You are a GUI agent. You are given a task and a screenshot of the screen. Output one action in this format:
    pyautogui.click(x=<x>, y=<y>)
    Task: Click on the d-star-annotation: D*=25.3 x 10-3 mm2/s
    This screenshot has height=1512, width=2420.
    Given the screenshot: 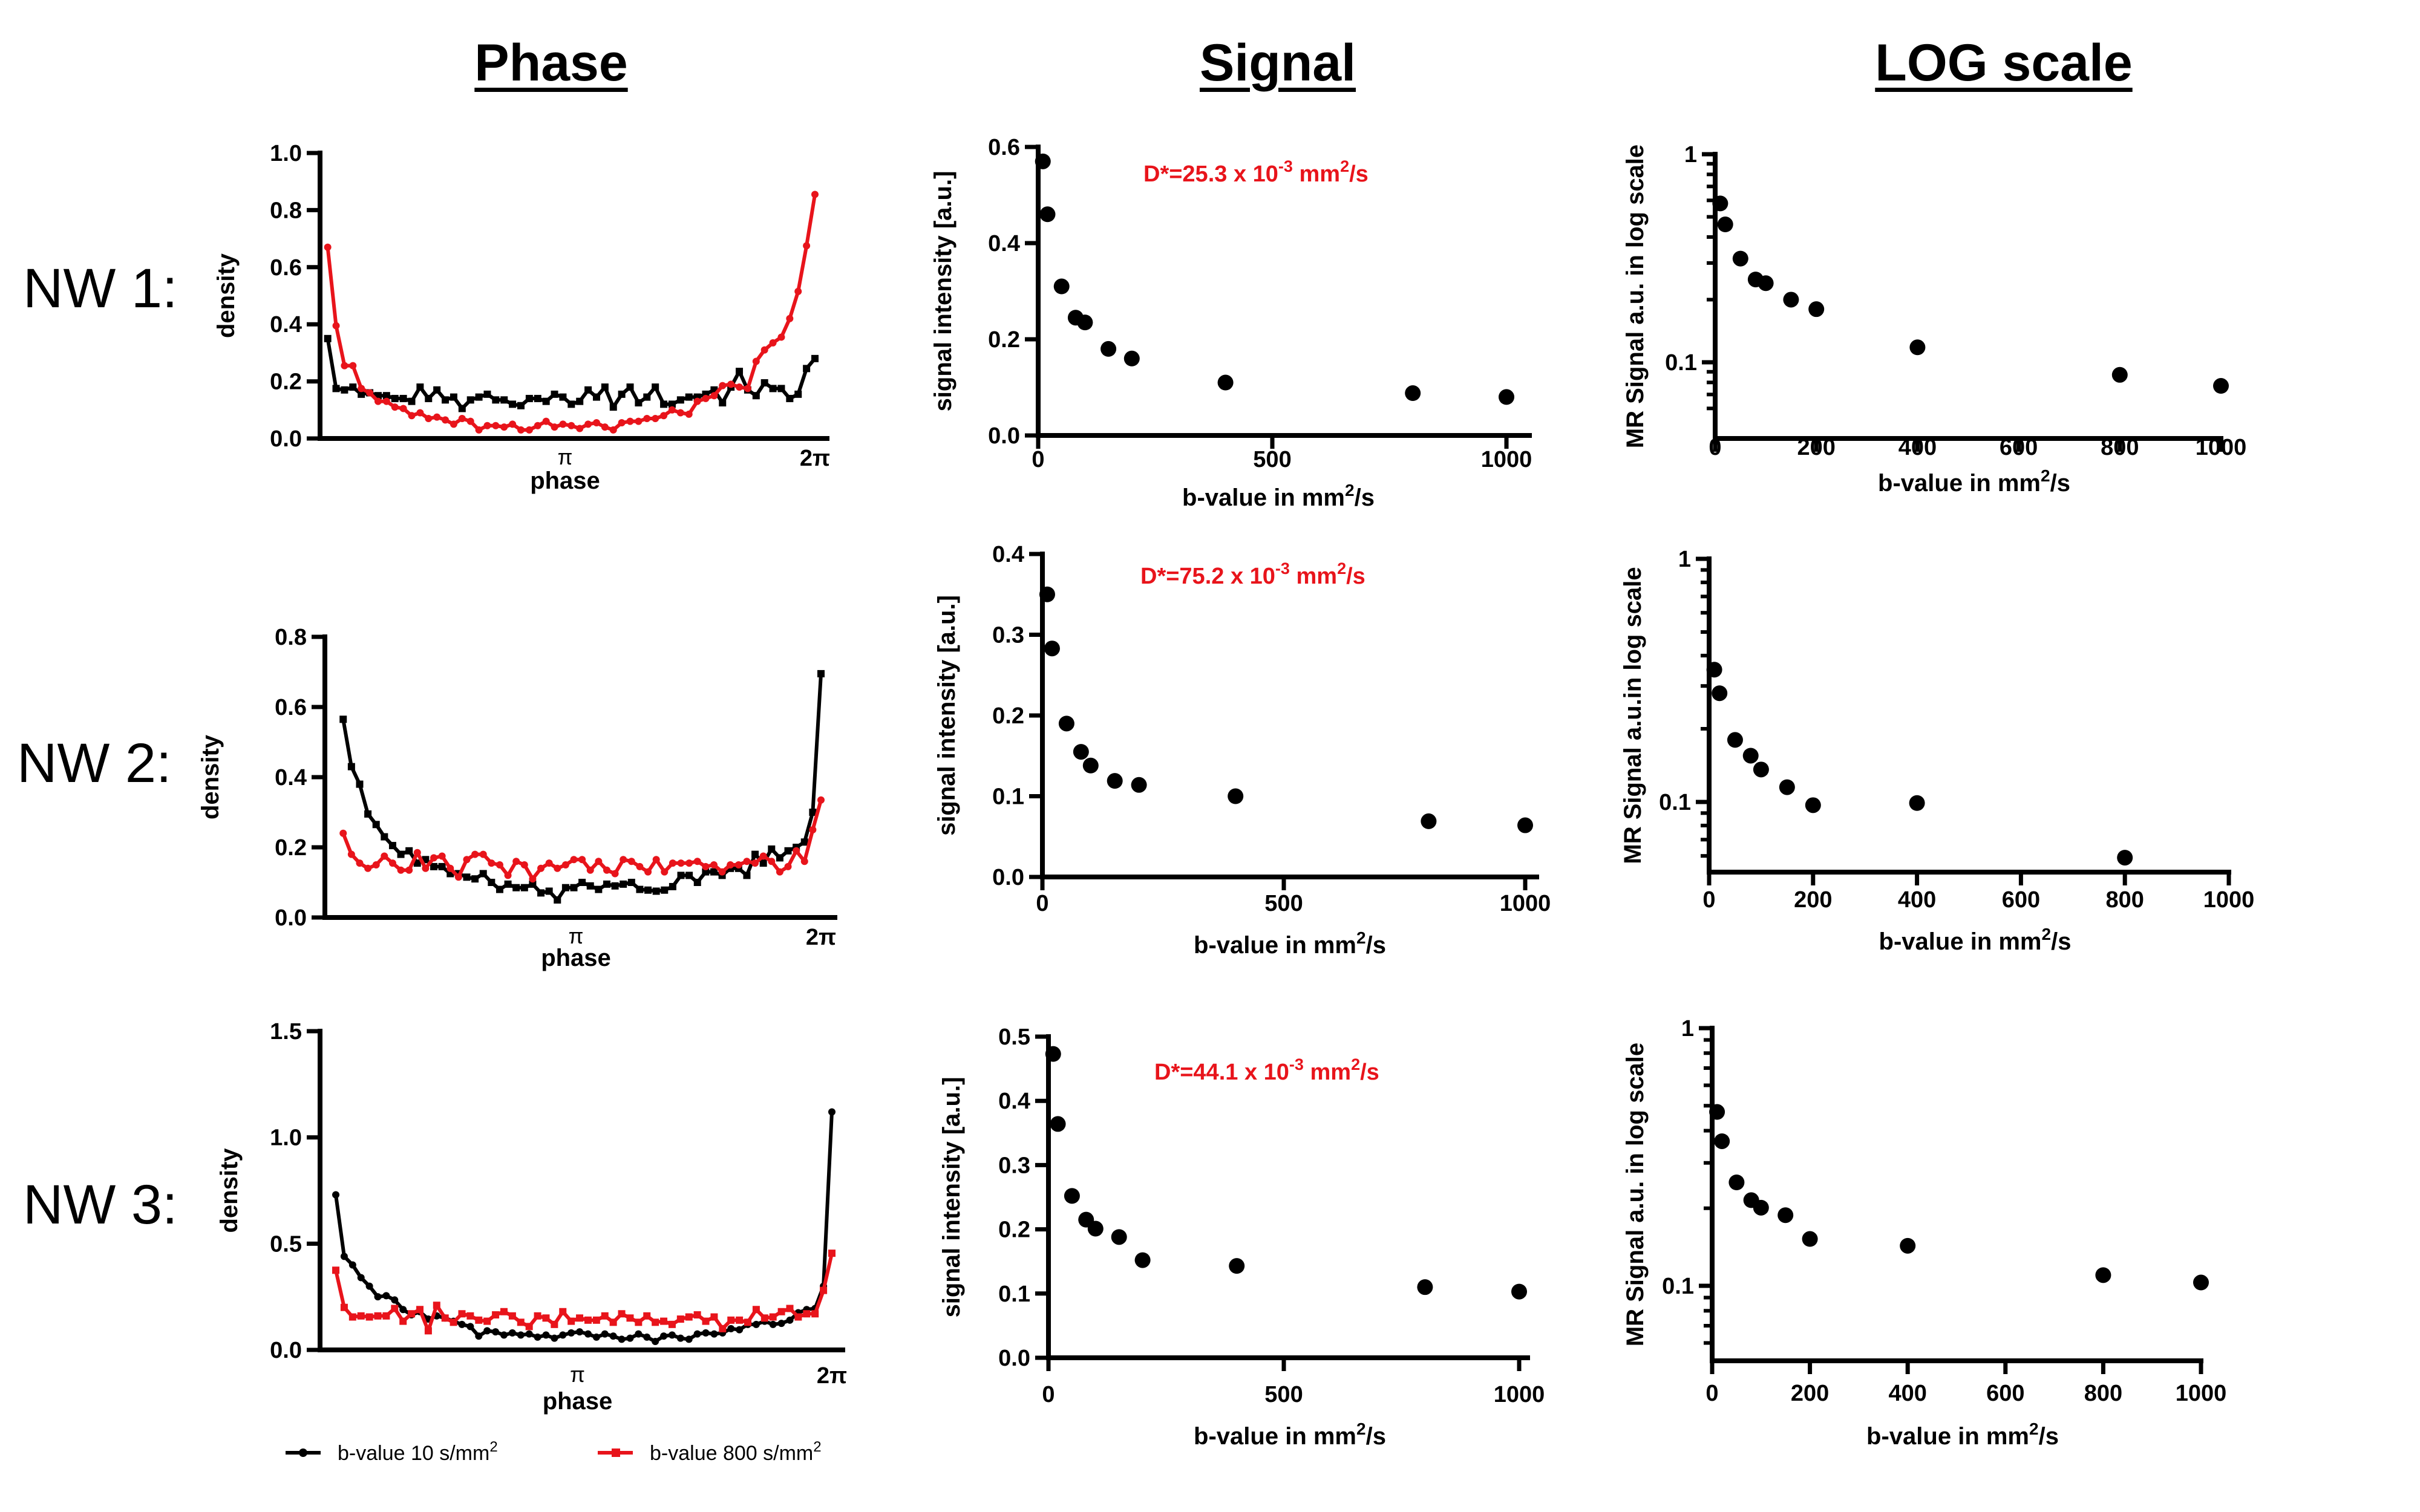 What is the action you would take?
    pyautogui.click(x=1256, y=172)
    